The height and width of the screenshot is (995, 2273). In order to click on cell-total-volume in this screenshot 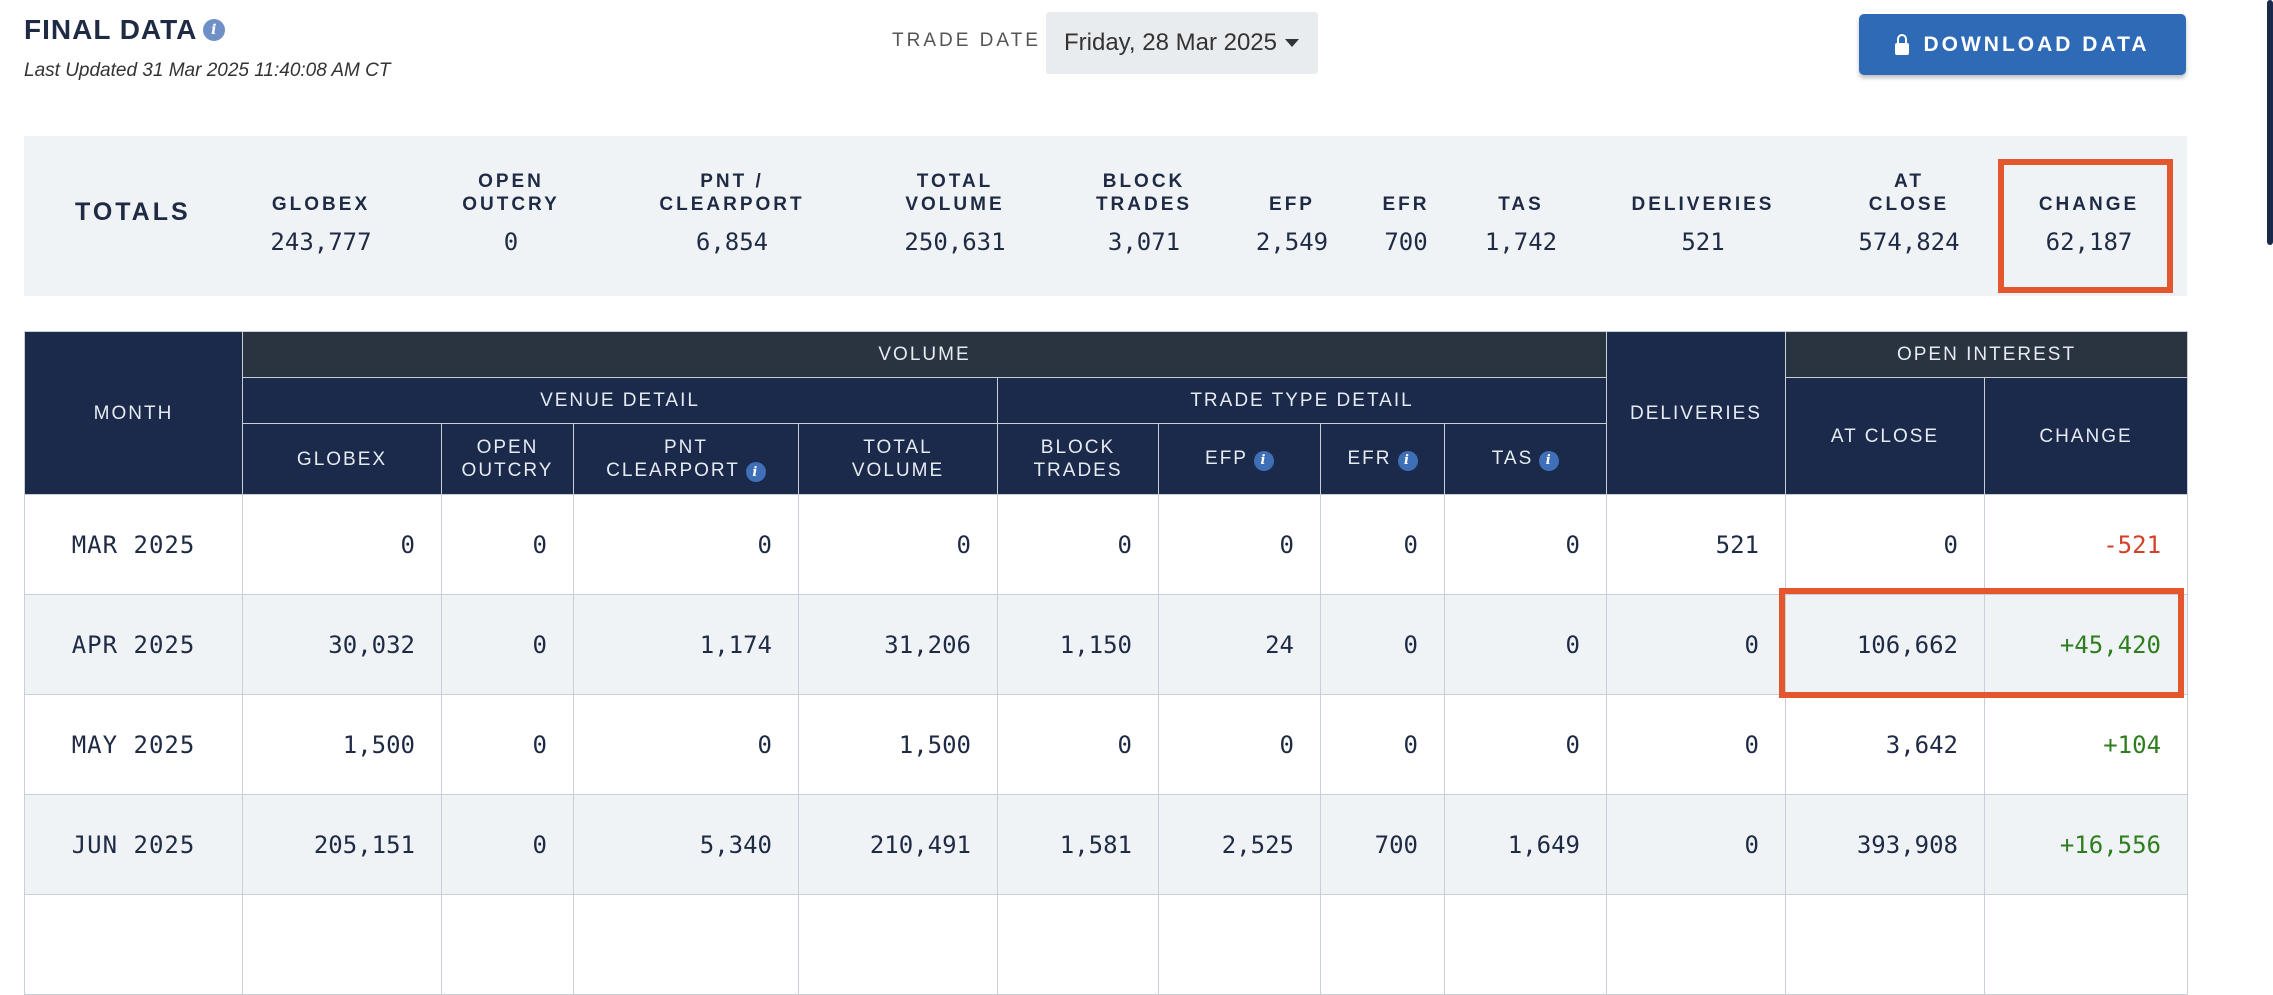, I will do `click(898, 944)`.